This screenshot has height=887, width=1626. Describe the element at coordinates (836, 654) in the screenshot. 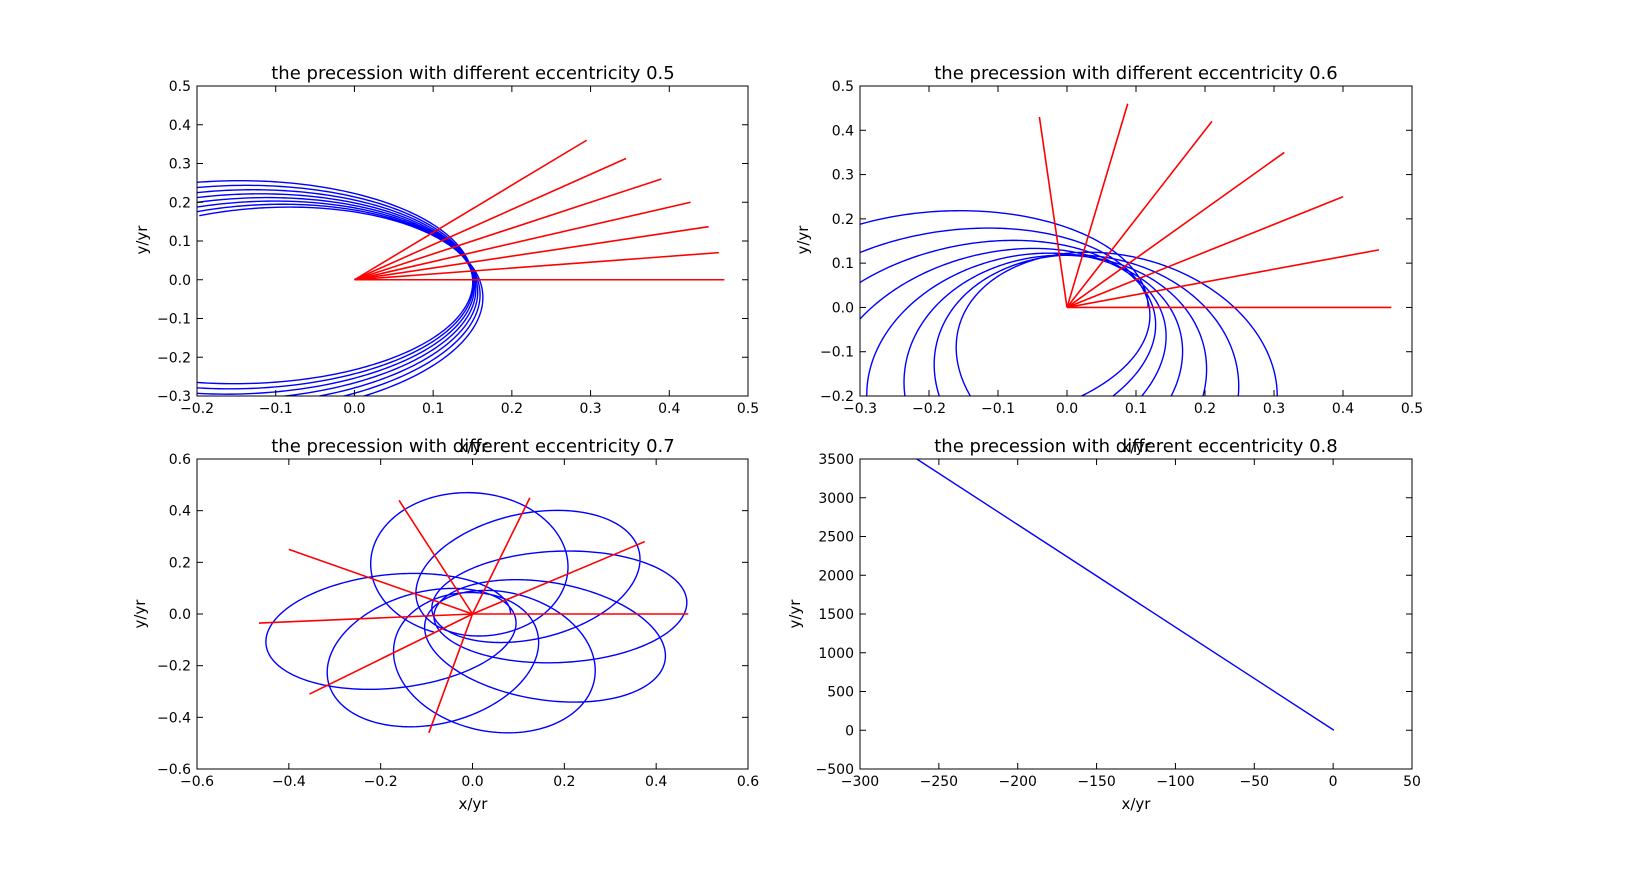

I see `y-tick-label: 1000` at that location.